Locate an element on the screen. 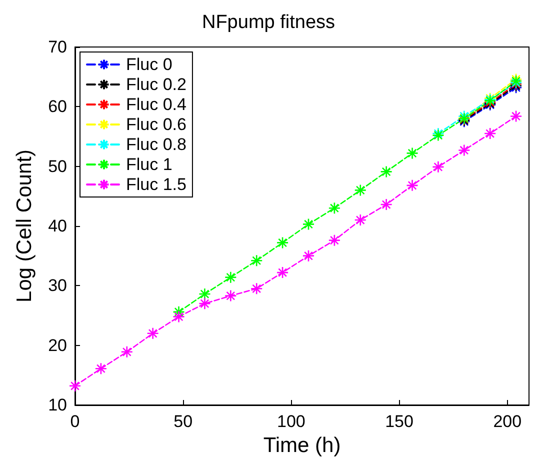 Image resolution: width=537 pixels, height=464 pixels. legend-label: Fluc 0.8 is located at coordinates (156, 144).